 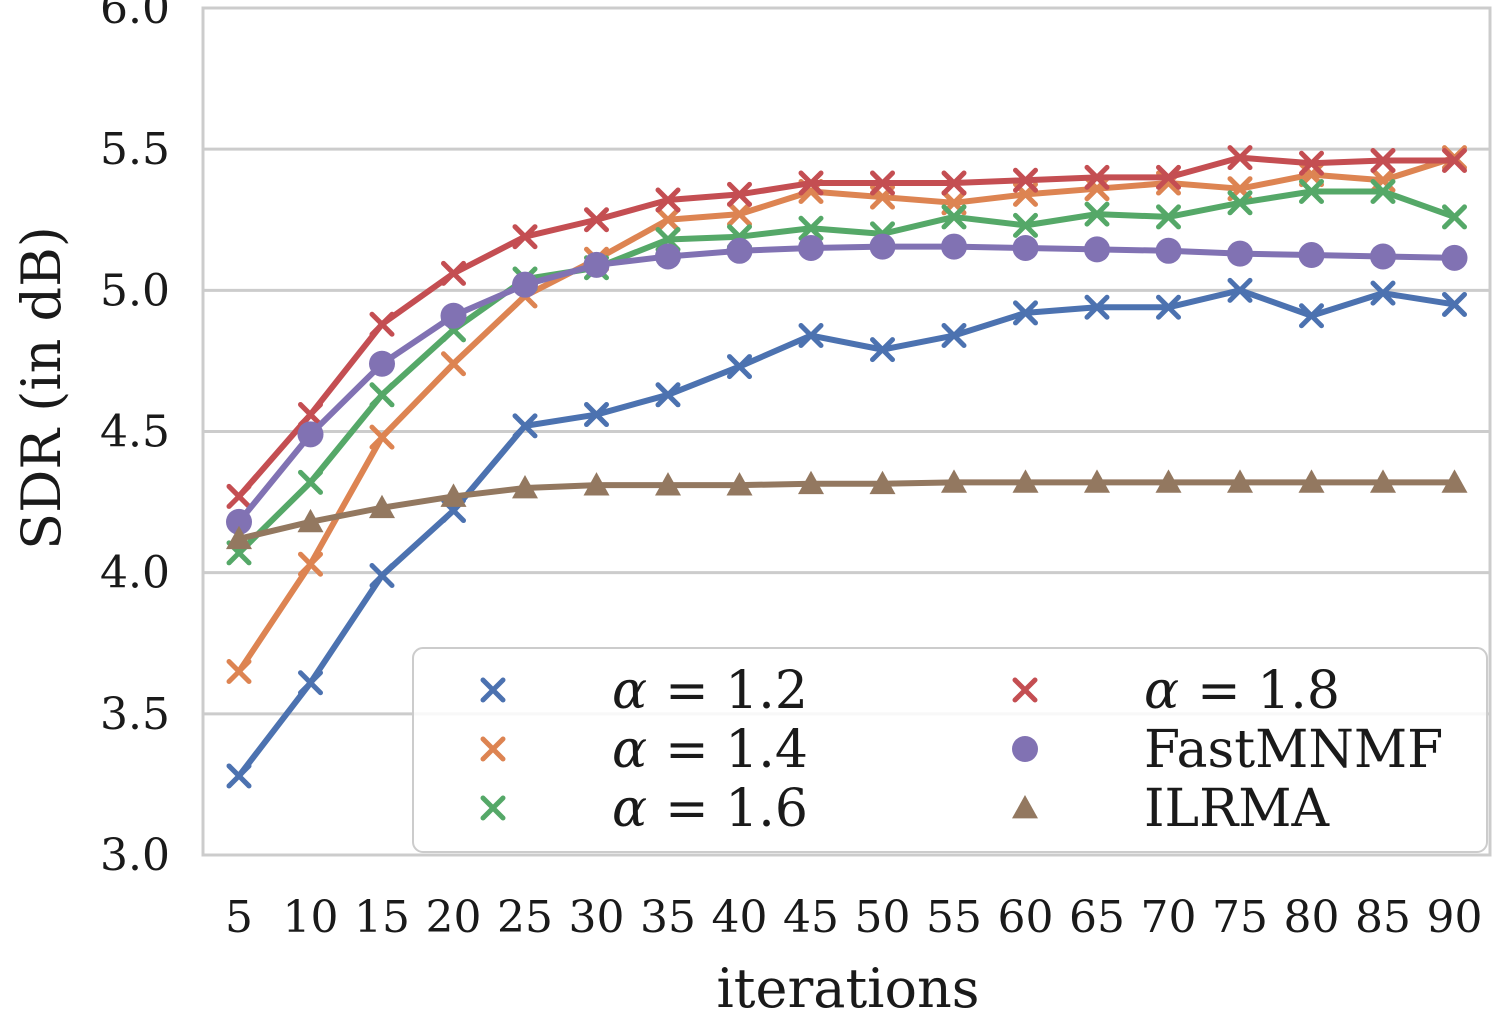 I want to click on y-axis-label: SDR (in dB), so click(x=41, y=388).